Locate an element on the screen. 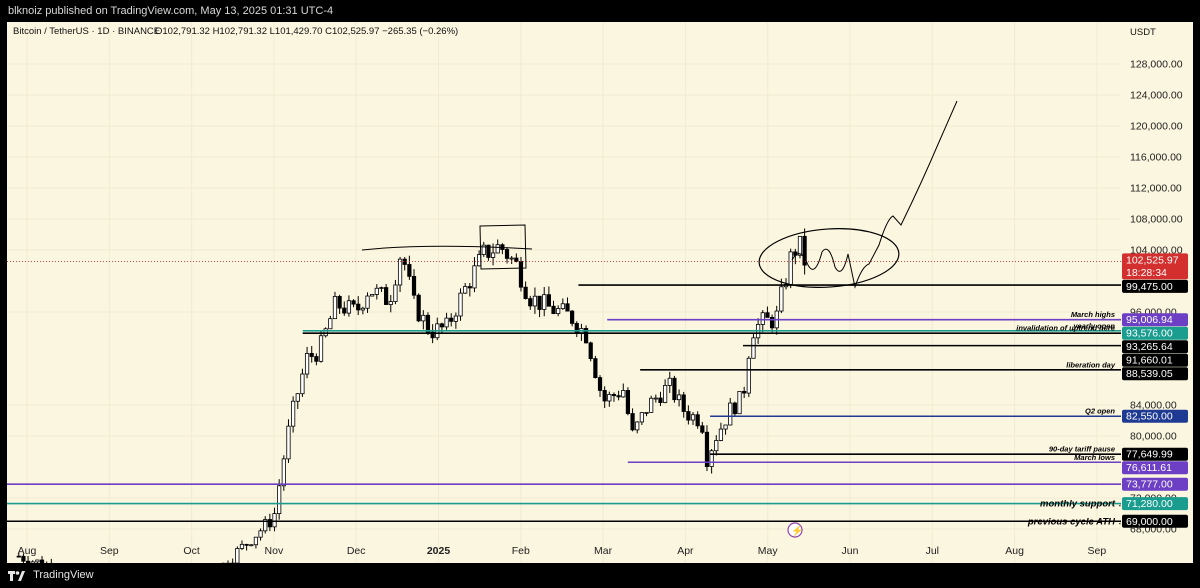 The height and width of the screenshot is (588, 1200). event-marker-circle is located at coordinates (795, 530).